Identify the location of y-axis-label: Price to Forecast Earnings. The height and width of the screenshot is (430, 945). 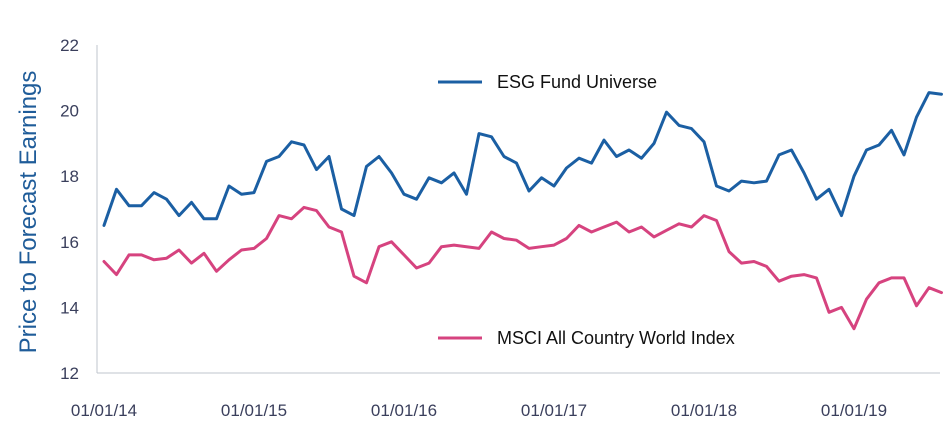
(28, 212).